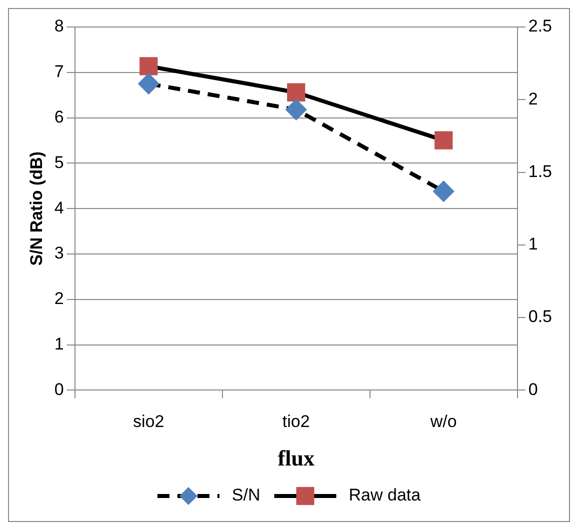 This screenshot has height=532, width=579. What do you see at coordinates (59, 162) in the screenshot?
I see `y-tick-label: 5` at bounding box center [59, 162].